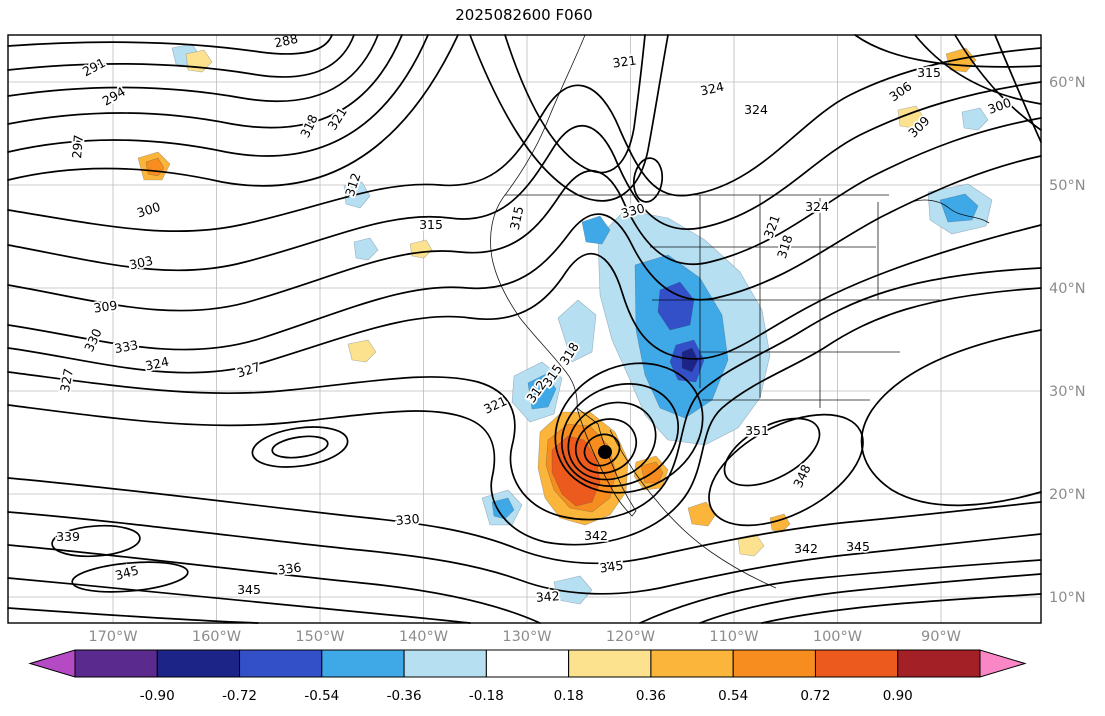 The width and height of the screenshot is (1105, 716). Describe the element at coordinates (423, 637) in the screenshot. I see `longitude-tick-label: 140°W` at that location.